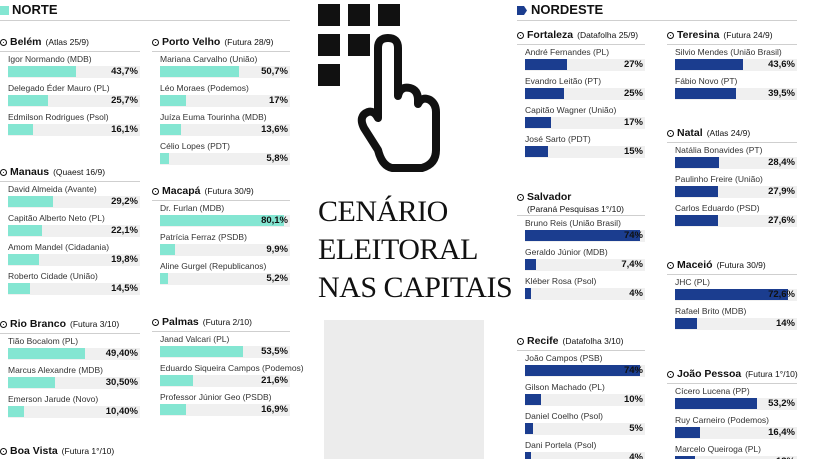 The width and height of the screenshot is (820, 459). I want to click on city-name: Recife (Datafolha 3/10), so click(575, 341).